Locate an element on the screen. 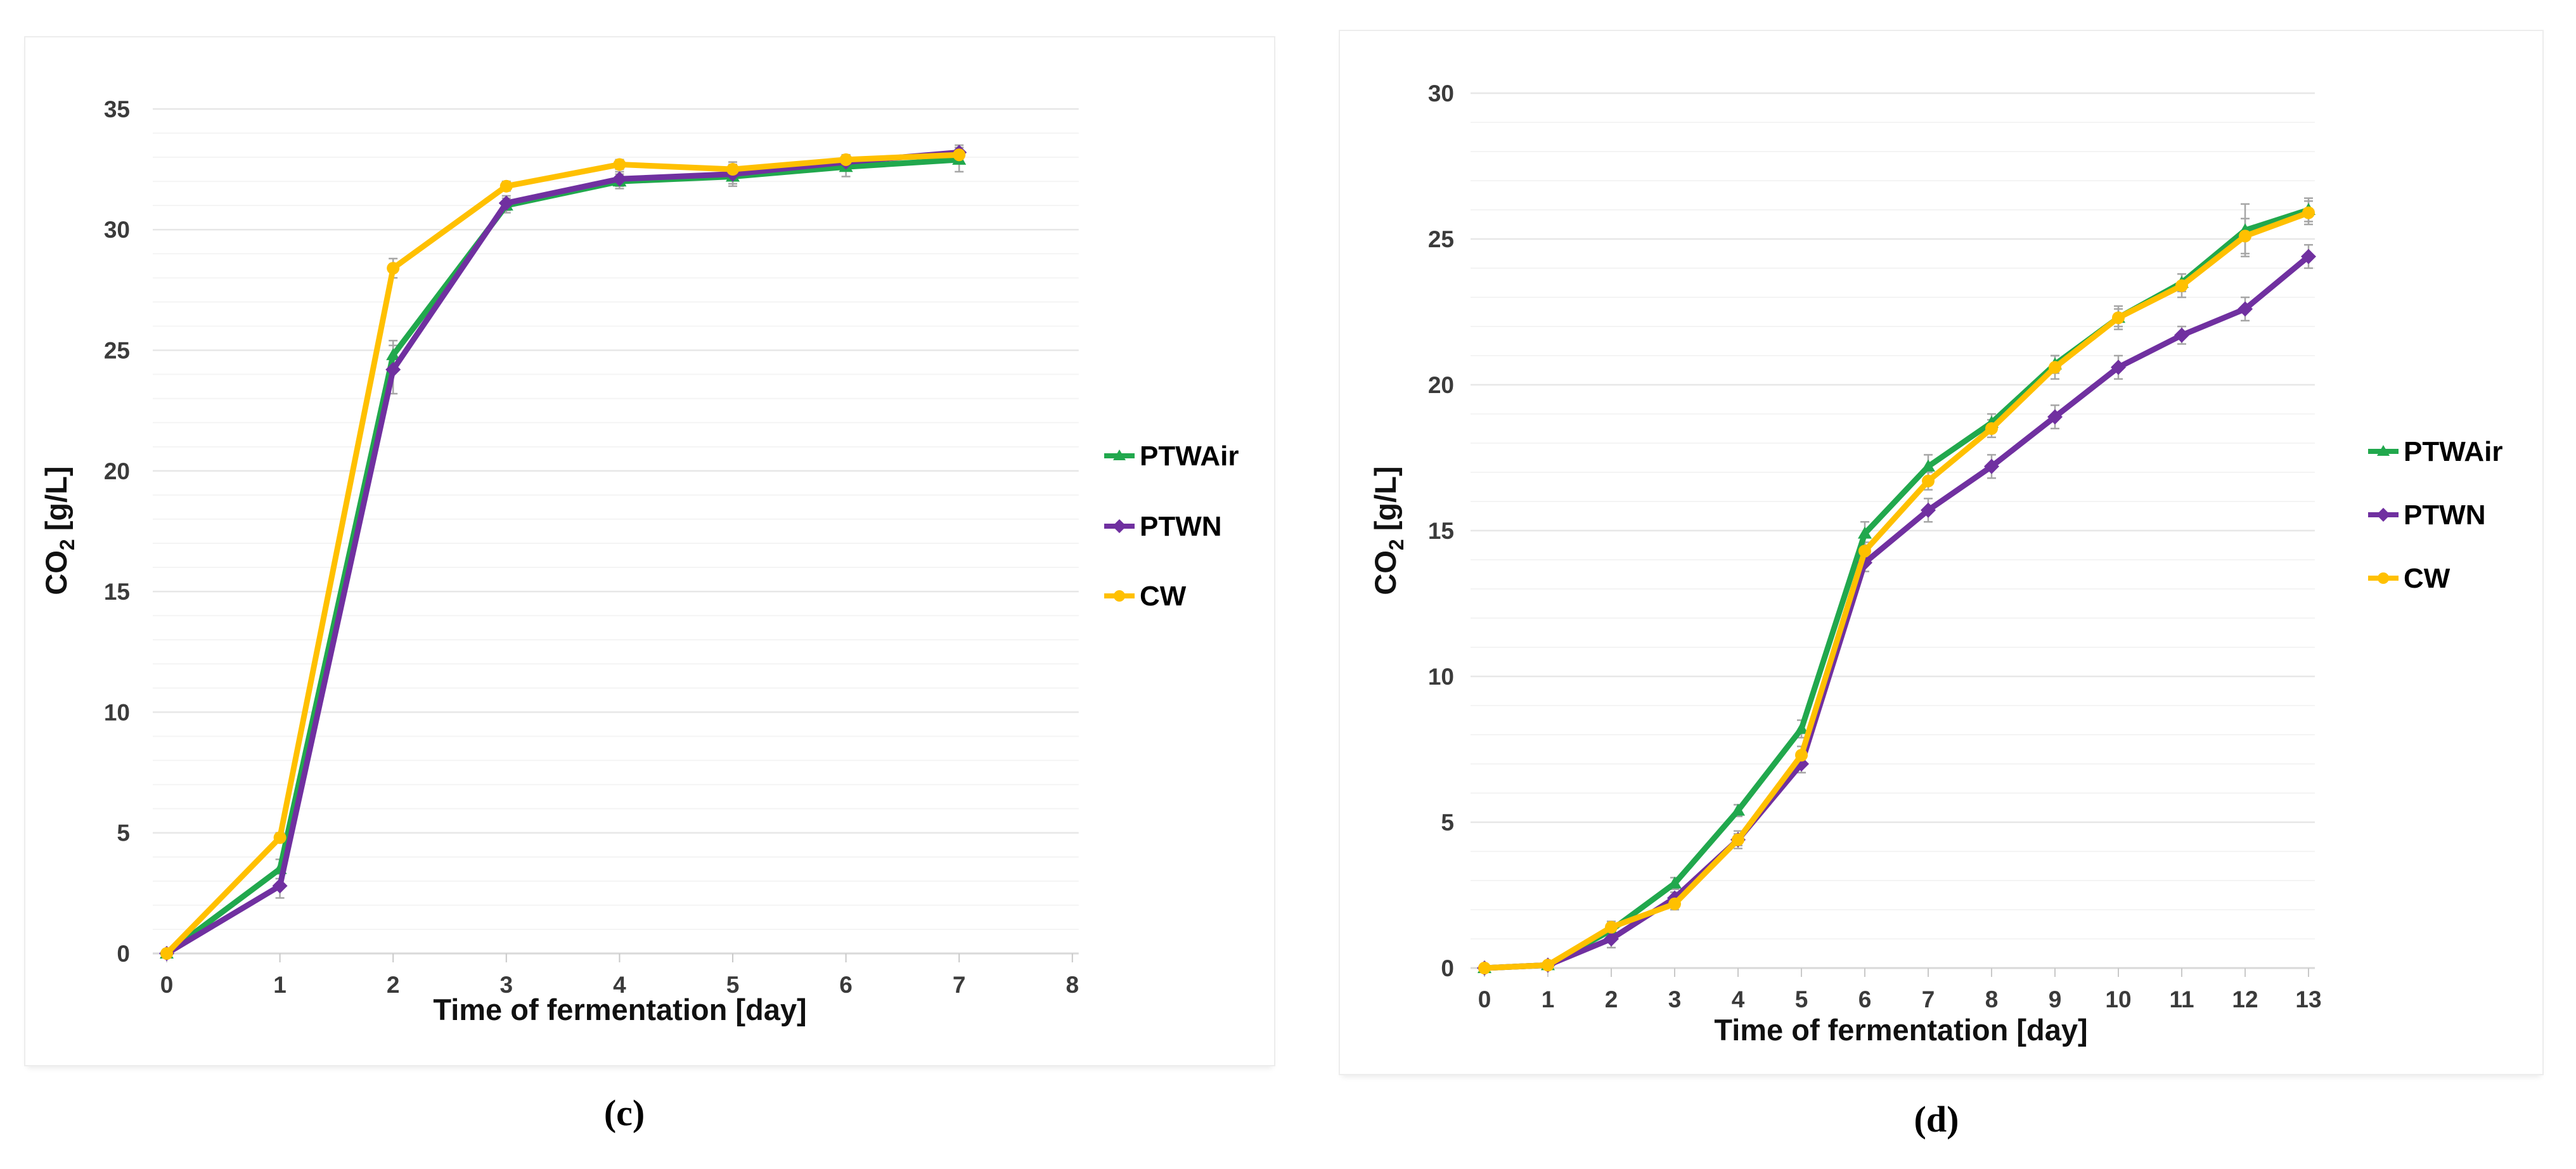 This screenshot has width=2576, height=1169. x-tick-labels: 0 1 2 3 4 5 6 7 8 is located at coordinates (619, 985).